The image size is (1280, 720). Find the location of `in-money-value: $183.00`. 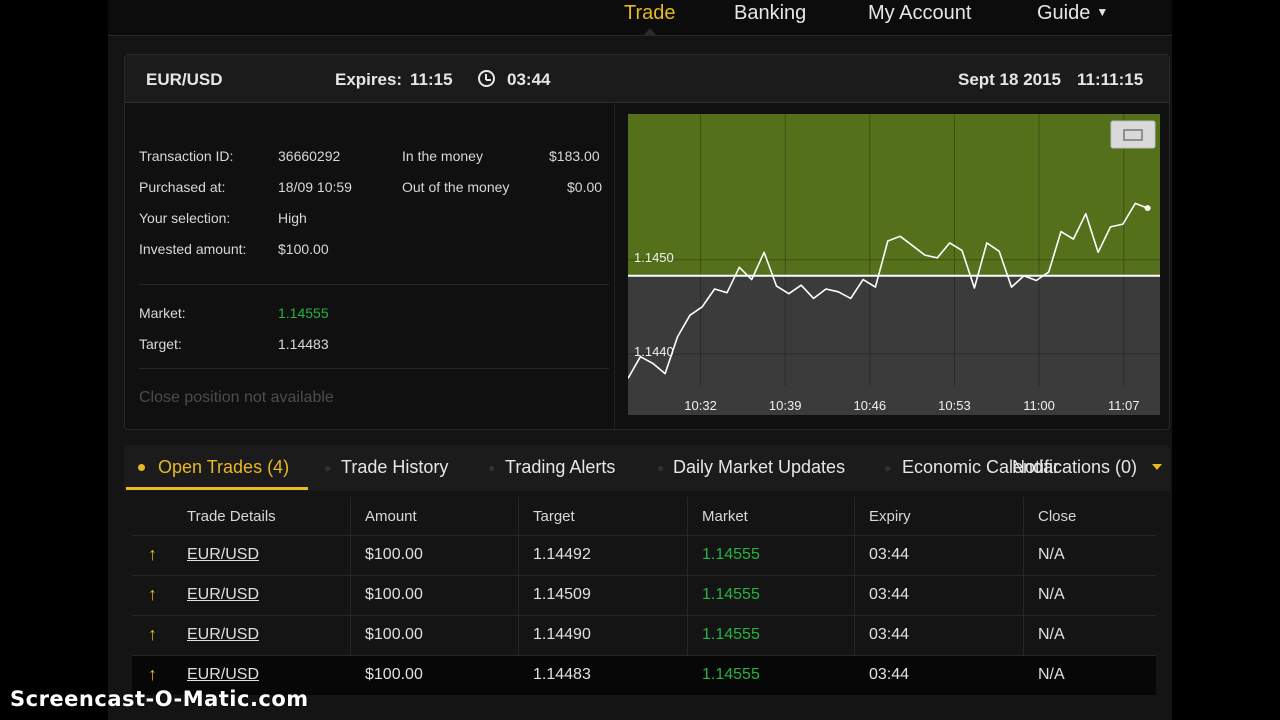

in-money-value: $183.00 is located at coordinates (574, 156).